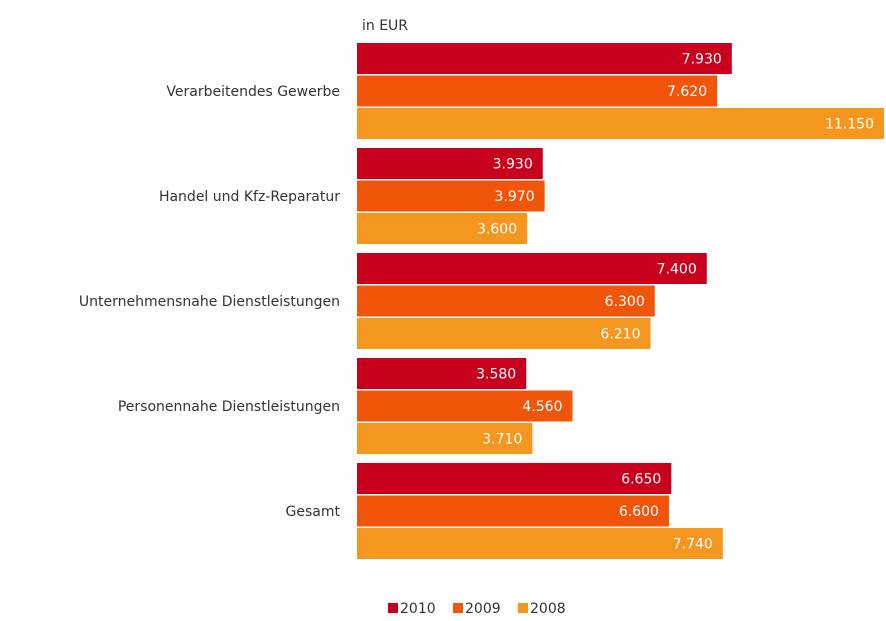  What do you see at coordinates (702, 60) in the screenshot?
I see `value-label: 7.930` at bounding box center [702, 60].